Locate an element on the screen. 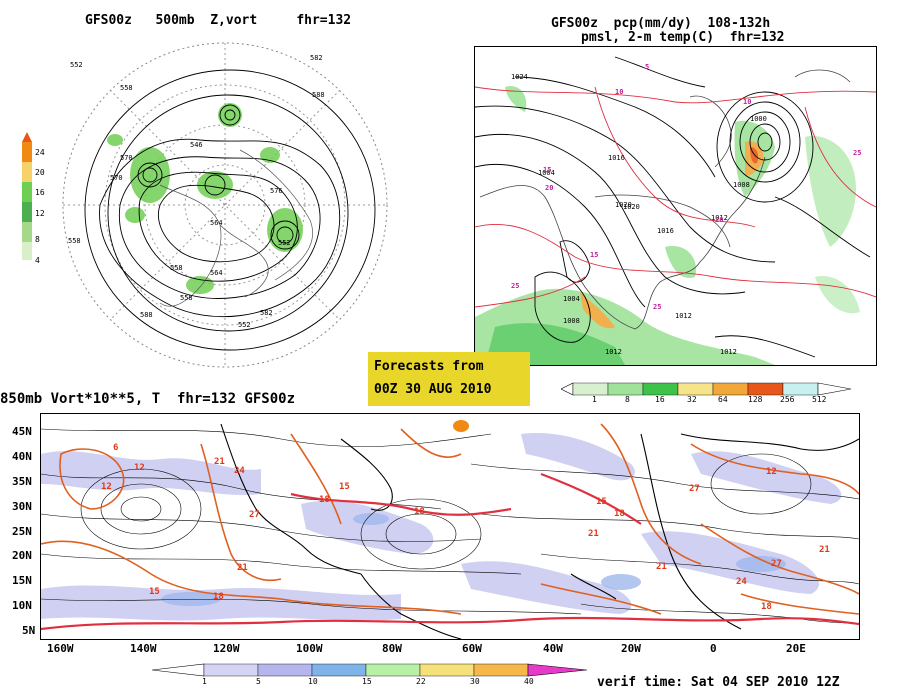 Image resolution: width=900 pixels, height=700 pixels. upper-right-title-line2: pmsl, 2-m temp(C) fhr=132 is located at coordinates (683, 37).